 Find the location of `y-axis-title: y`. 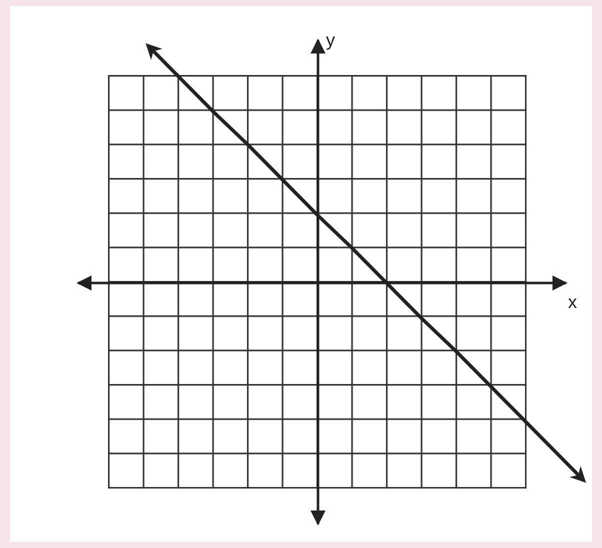

y-axis-title: y is located at coordinates (330, 40).